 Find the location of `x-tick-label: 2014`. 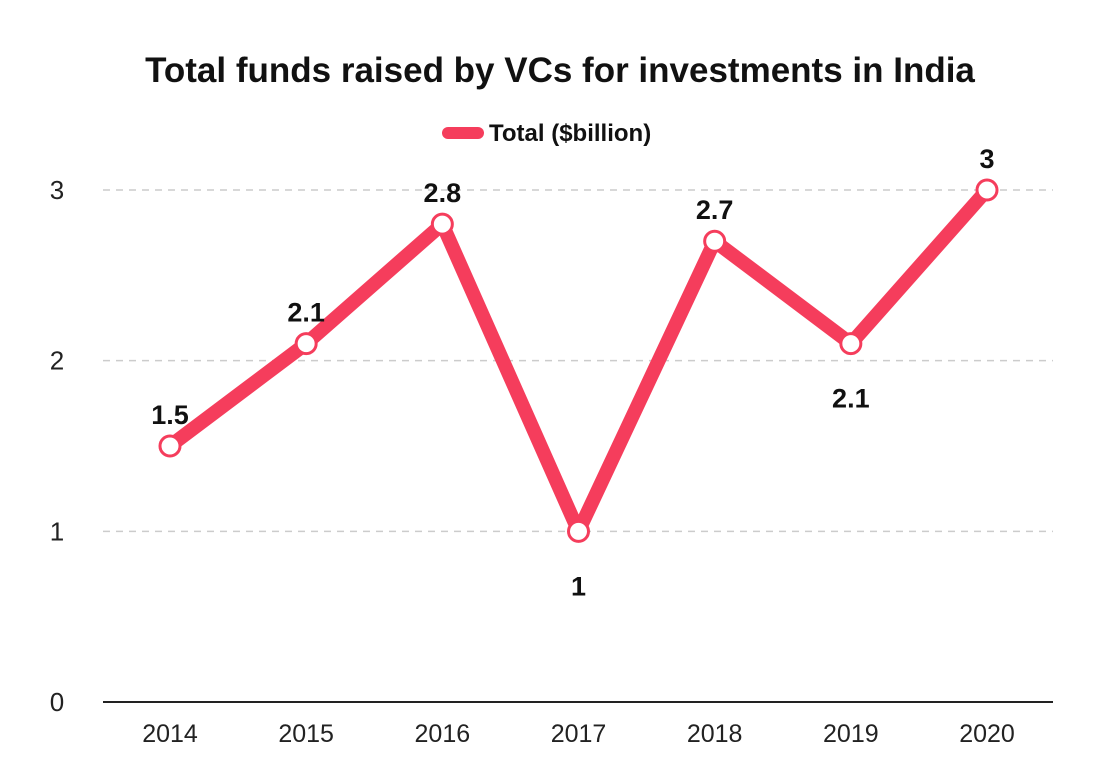

x-tick-label: 2014 is located at coordinates (170, 734).